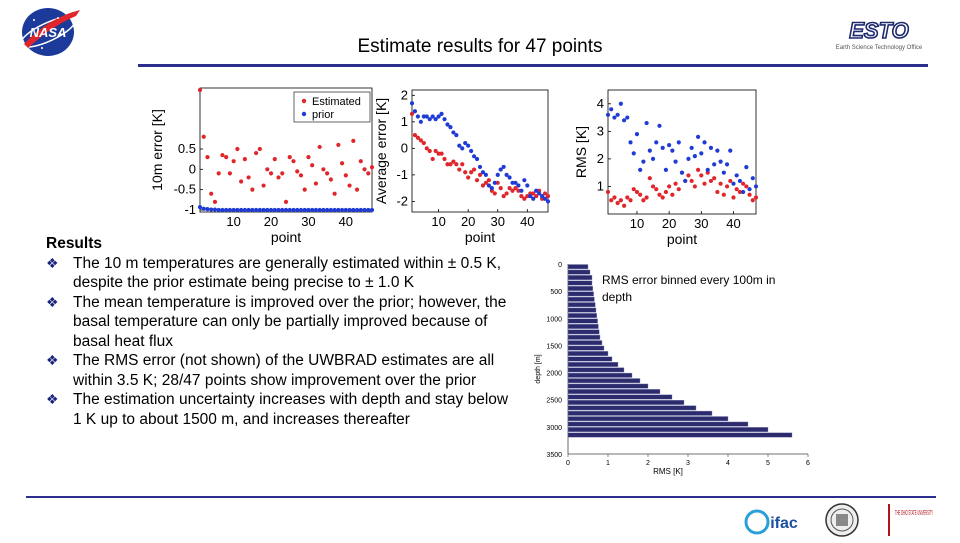 This screenshot has width=960, height=543. I want to click on x-tick-label: 40, so click(733, 223).